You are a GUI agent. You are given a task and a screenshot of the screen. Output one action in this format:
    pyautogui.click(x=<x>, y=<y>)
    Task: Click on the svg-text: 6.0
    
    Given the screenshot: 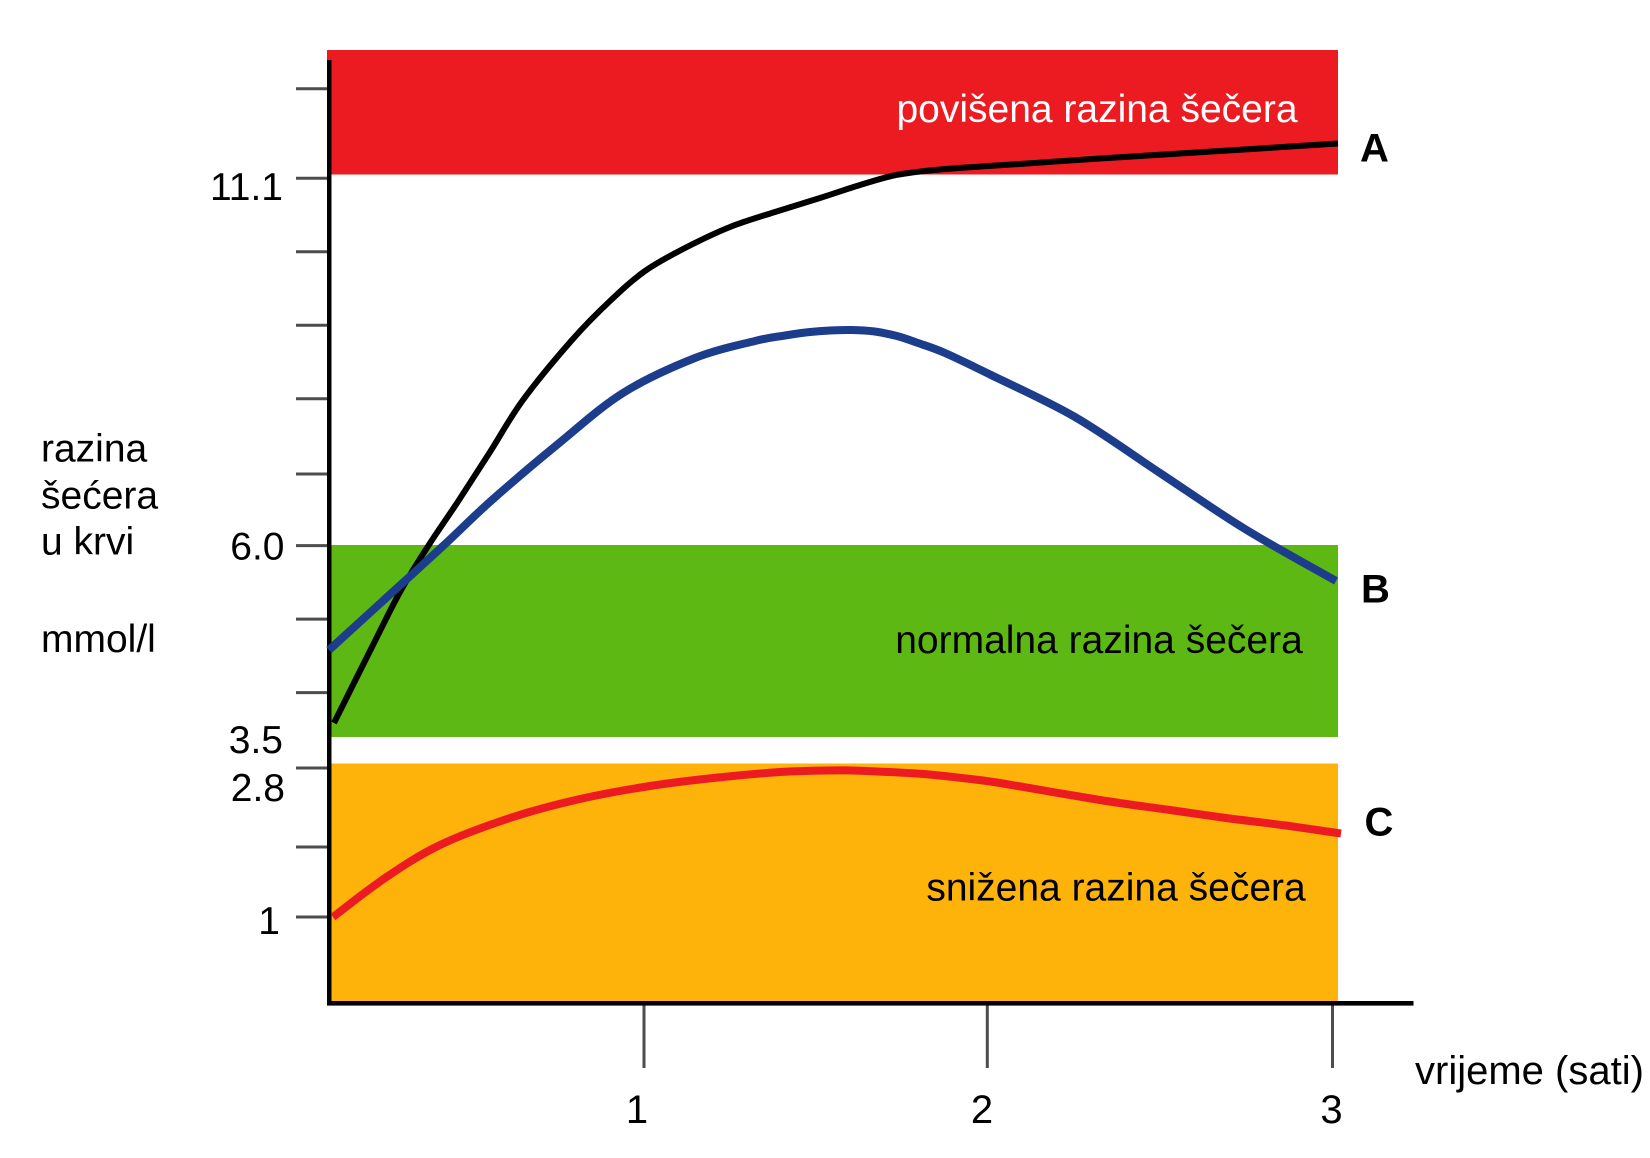 What is the action you would take?
    pyautogui.click(x=257, y=547)
    